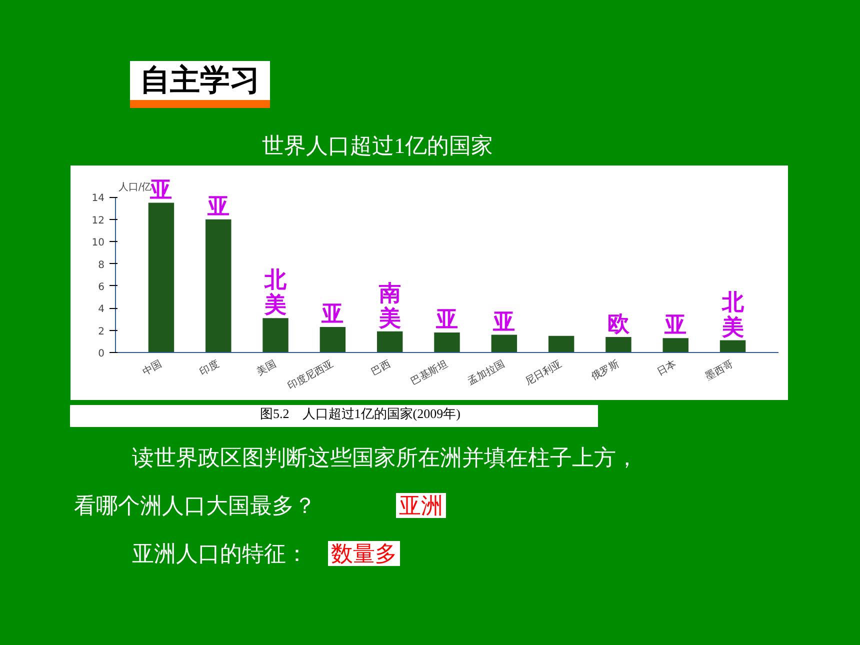 The width and height of the screenshot is (860, 645). What do you see at coordinates (135, 188) in the screenshot?
I see `y-axis-title: 人口/亿` at bounding box center [135, 188].